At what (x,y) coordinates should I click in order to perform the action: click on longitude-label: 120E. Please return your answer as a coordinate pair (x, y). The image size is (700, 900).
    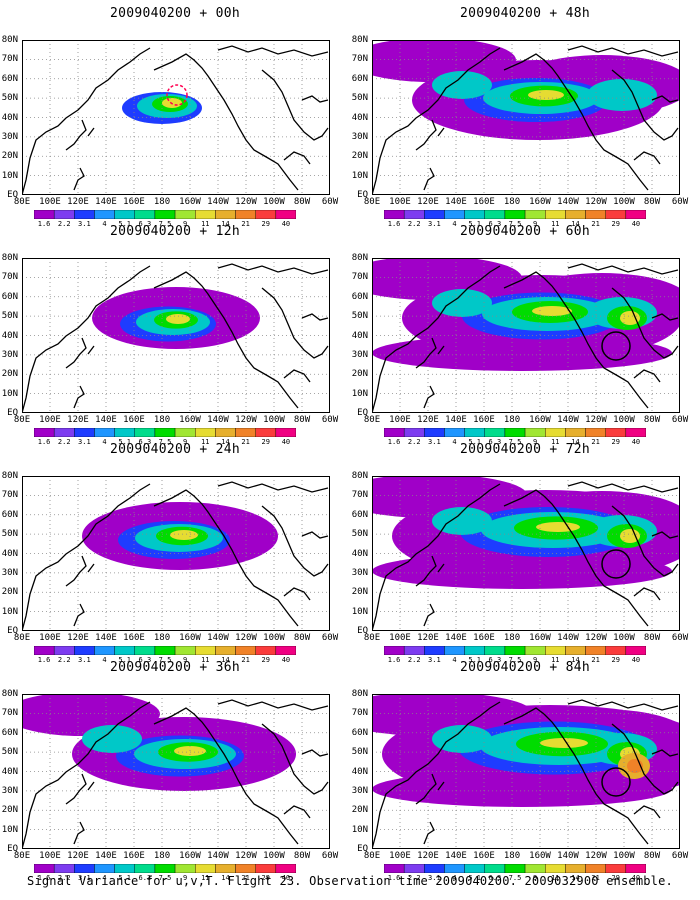
    Looking at the image, I should click on (78, 420).